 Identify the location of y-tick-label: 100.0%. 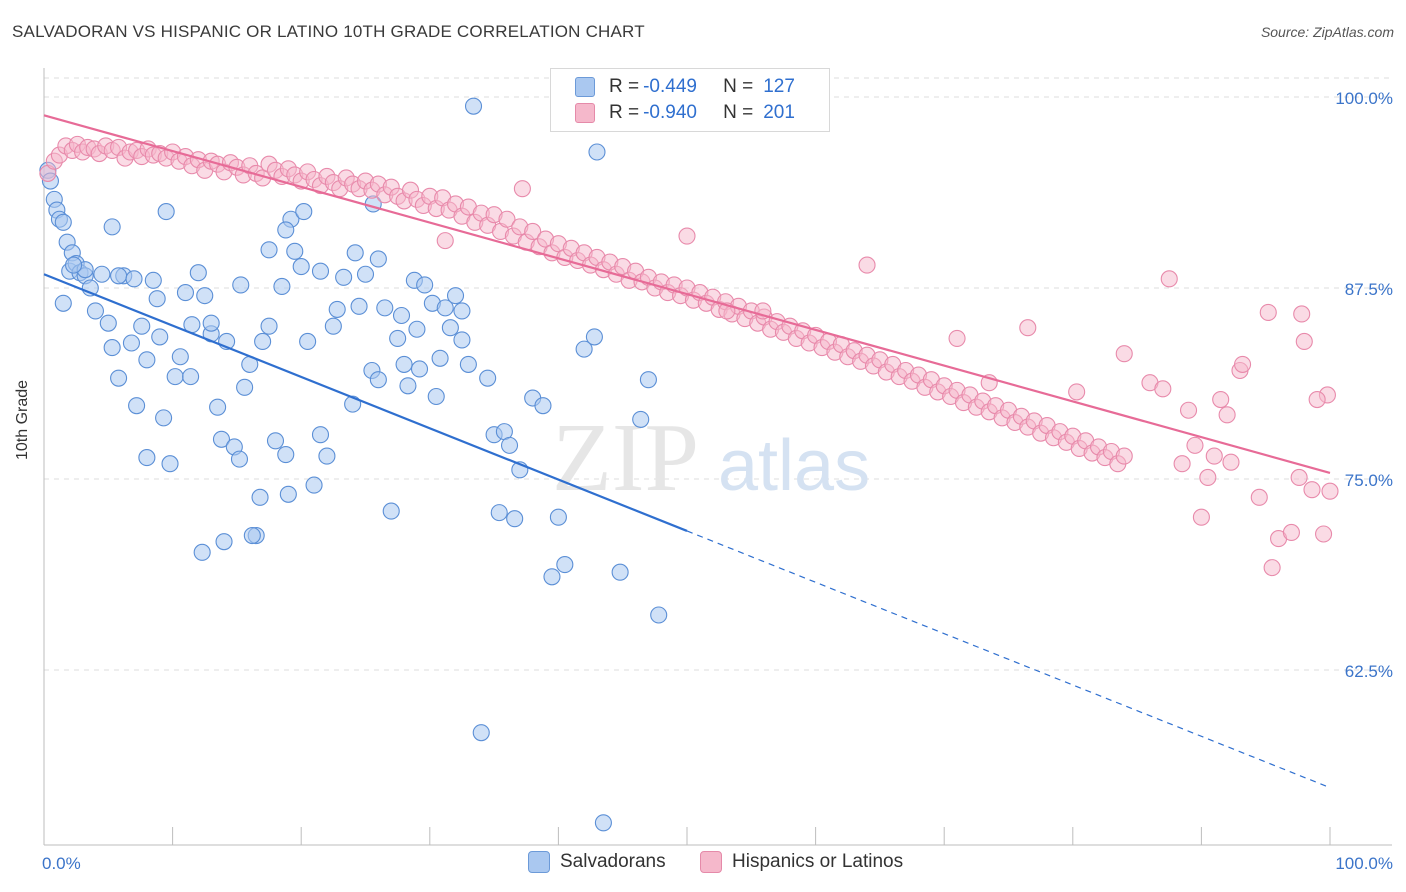
(1364, 98).